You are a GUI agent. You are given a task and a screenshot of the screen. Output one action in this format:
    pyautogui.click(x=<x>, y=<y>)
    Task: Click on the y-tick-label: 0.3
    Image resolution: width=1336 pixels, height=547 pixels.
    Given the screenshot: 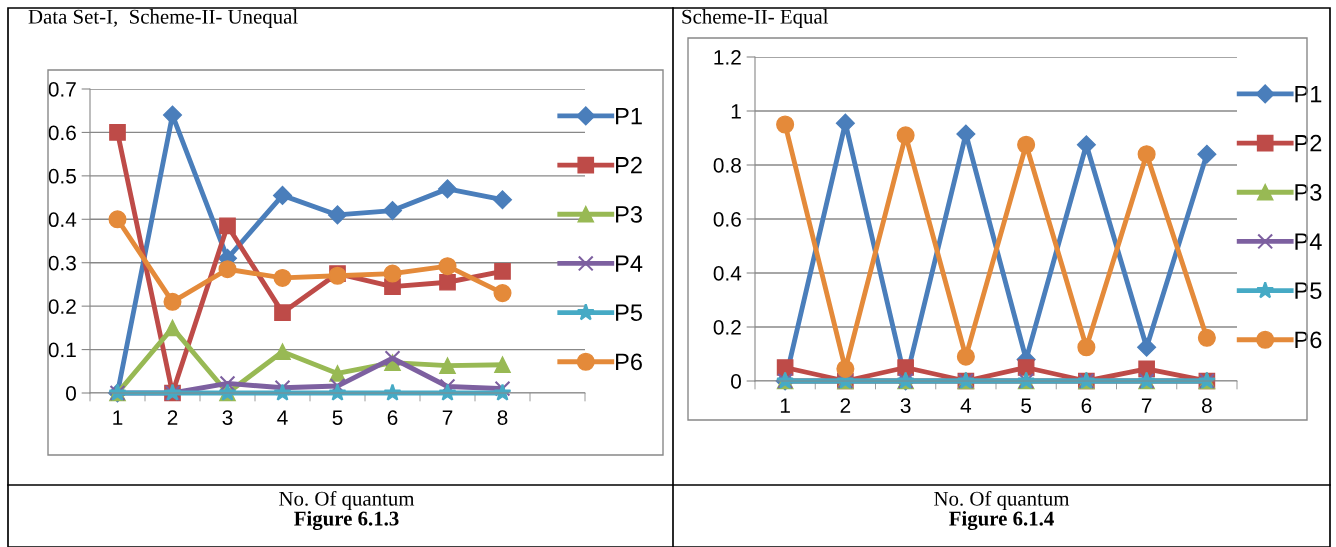 What is the action you would take?
    pyautogui.click(x=62, y=263)
    